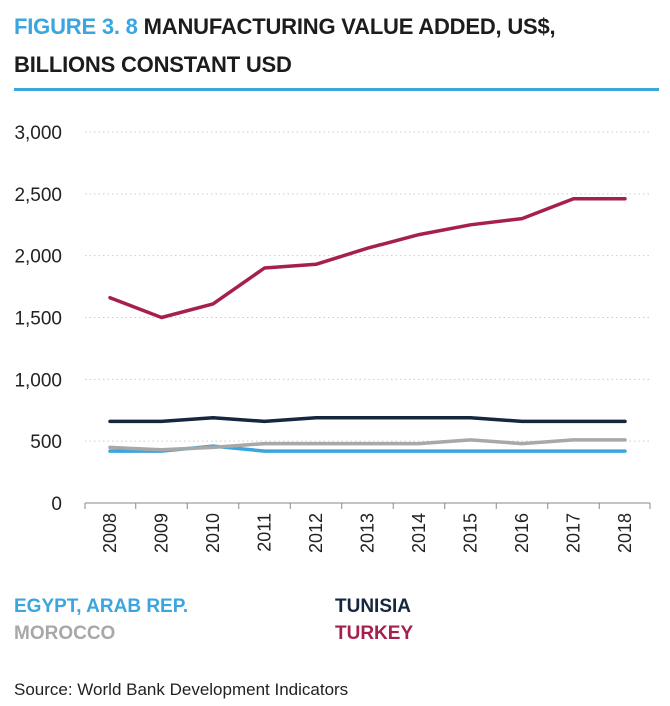 The width and height of the screenshot is (670, 706). Describe the element at coordinates (38, 257) in the screenshot. I see `y-tick-label: 2,000` at that location.